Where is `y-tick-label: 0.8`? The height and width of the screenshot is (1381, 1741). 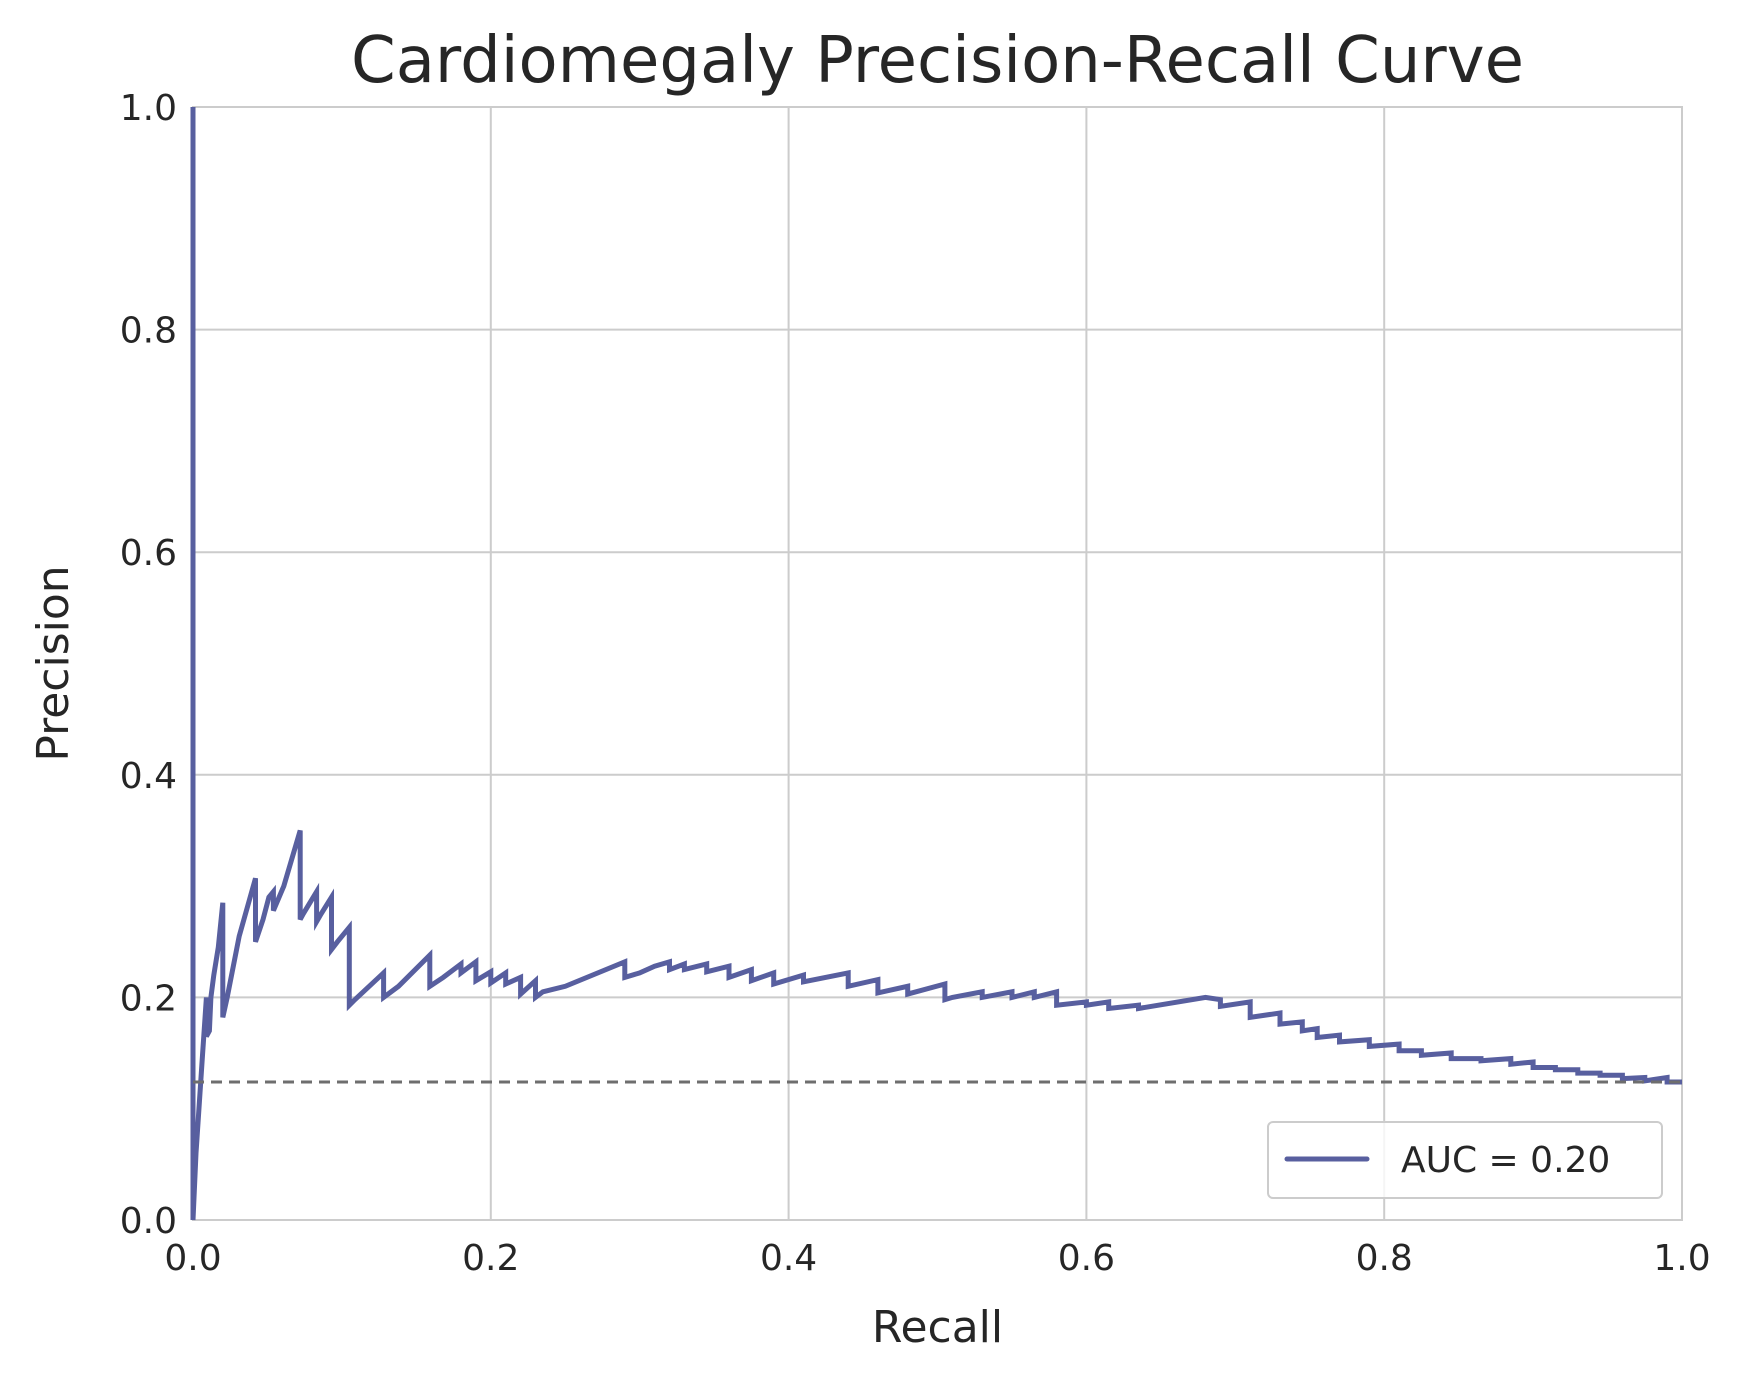
y-tick-label: 0.8 is located at coordinates (148, 331).